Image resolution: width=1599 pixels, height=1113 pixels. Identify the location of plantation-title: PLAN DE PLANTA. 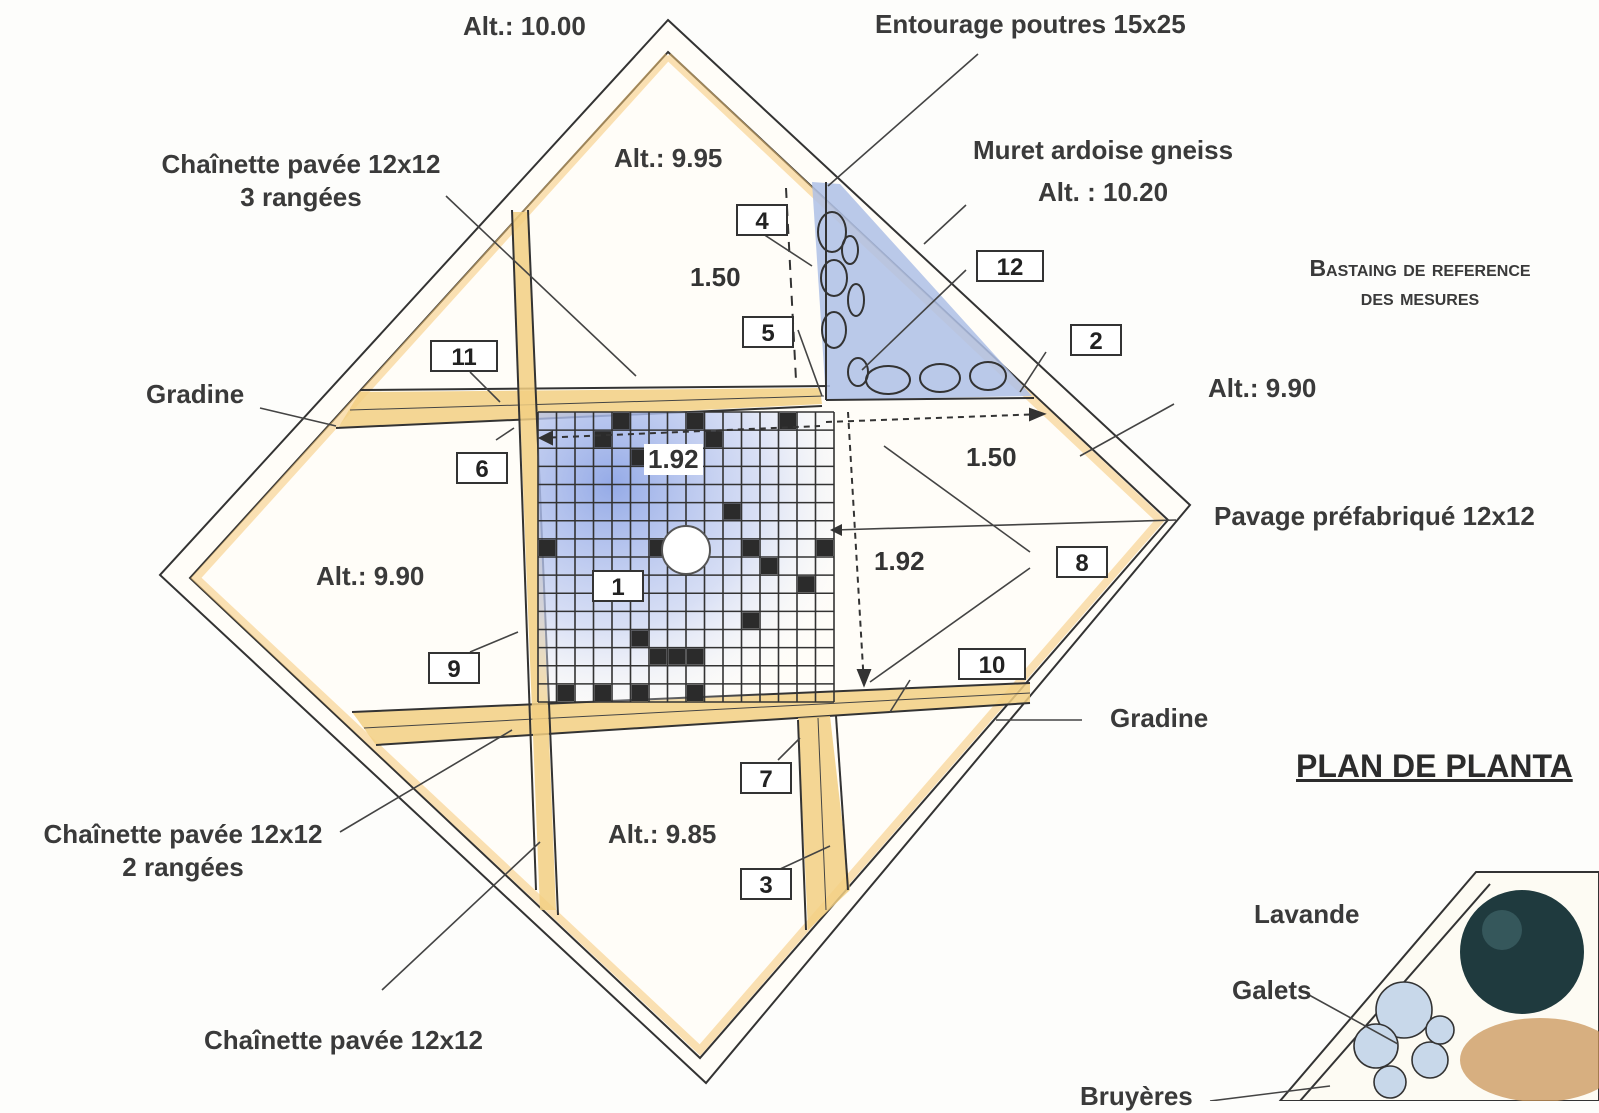
(1434, 766).